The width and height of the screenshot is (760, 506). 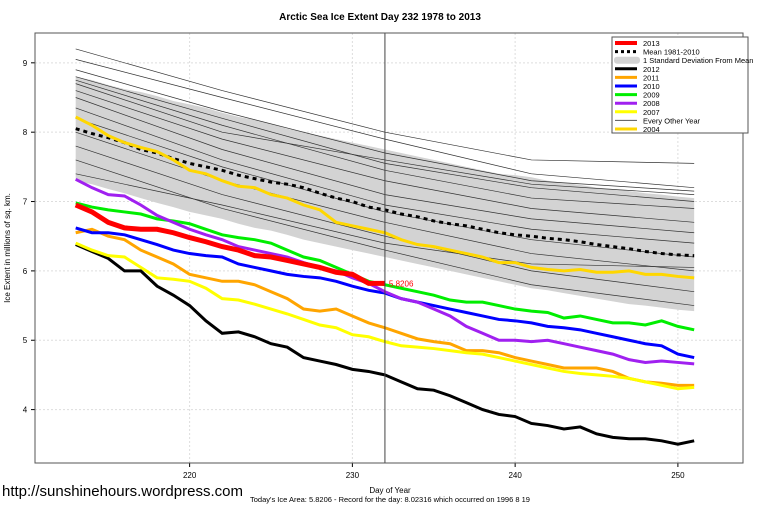 I want to click on y-tick-label: 7, so click(x=25, y=202).